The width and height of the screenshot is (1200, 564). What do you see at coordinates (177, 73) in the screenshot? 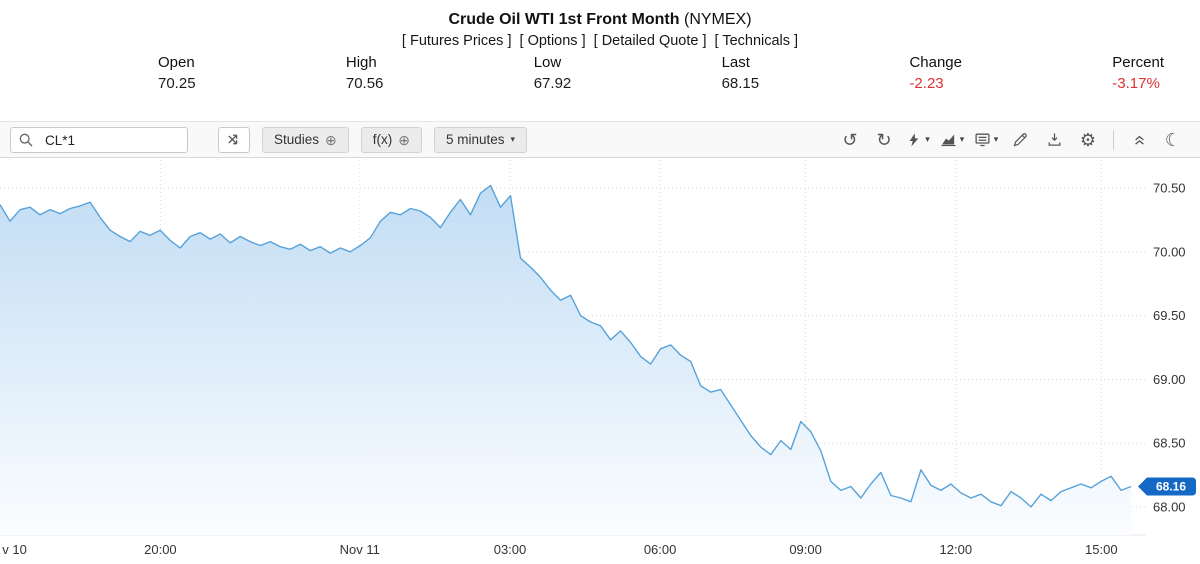
I see `quote-open: Open 70.25` at bounding box center [177, 73].